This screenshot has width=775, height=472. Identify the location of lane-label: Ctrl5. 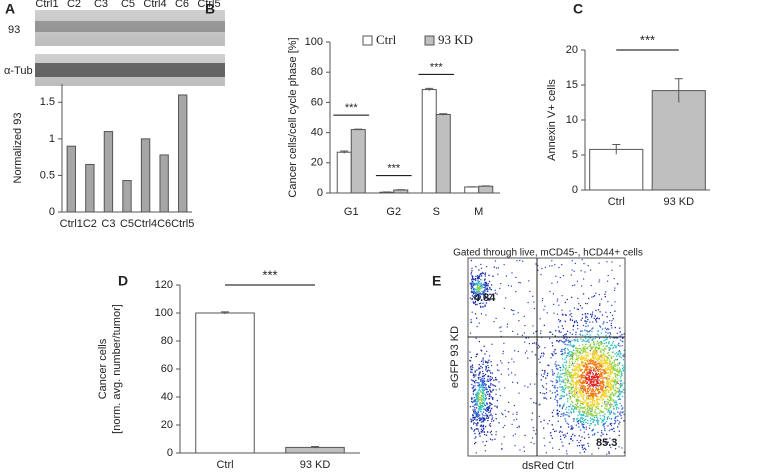
(208, 5).